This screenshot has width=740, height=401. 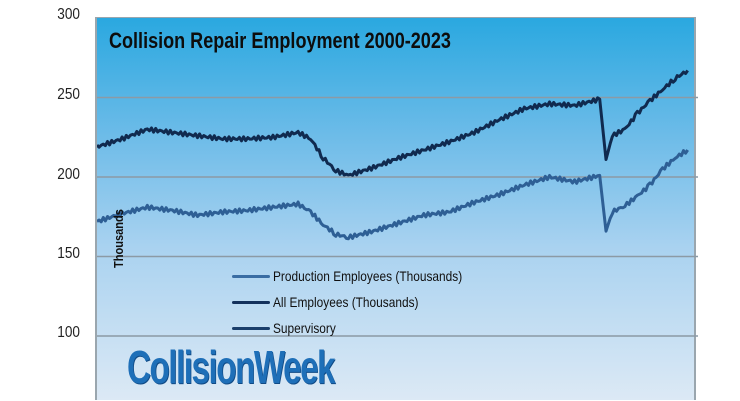 What do you see at coordinates (251, 328) in the screenshot?
I see `legend-swatch-supervisory` at bounding box center [251, 328].